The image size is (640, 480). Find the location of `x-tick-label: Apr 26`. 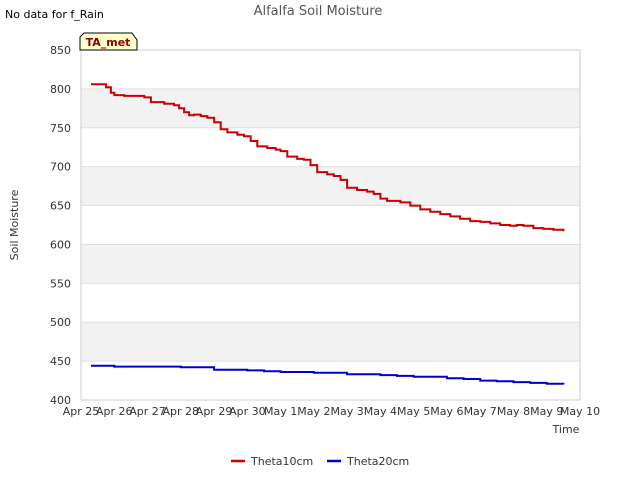

x-tick-label: Apr 26 is located at coordinates (114, 411).